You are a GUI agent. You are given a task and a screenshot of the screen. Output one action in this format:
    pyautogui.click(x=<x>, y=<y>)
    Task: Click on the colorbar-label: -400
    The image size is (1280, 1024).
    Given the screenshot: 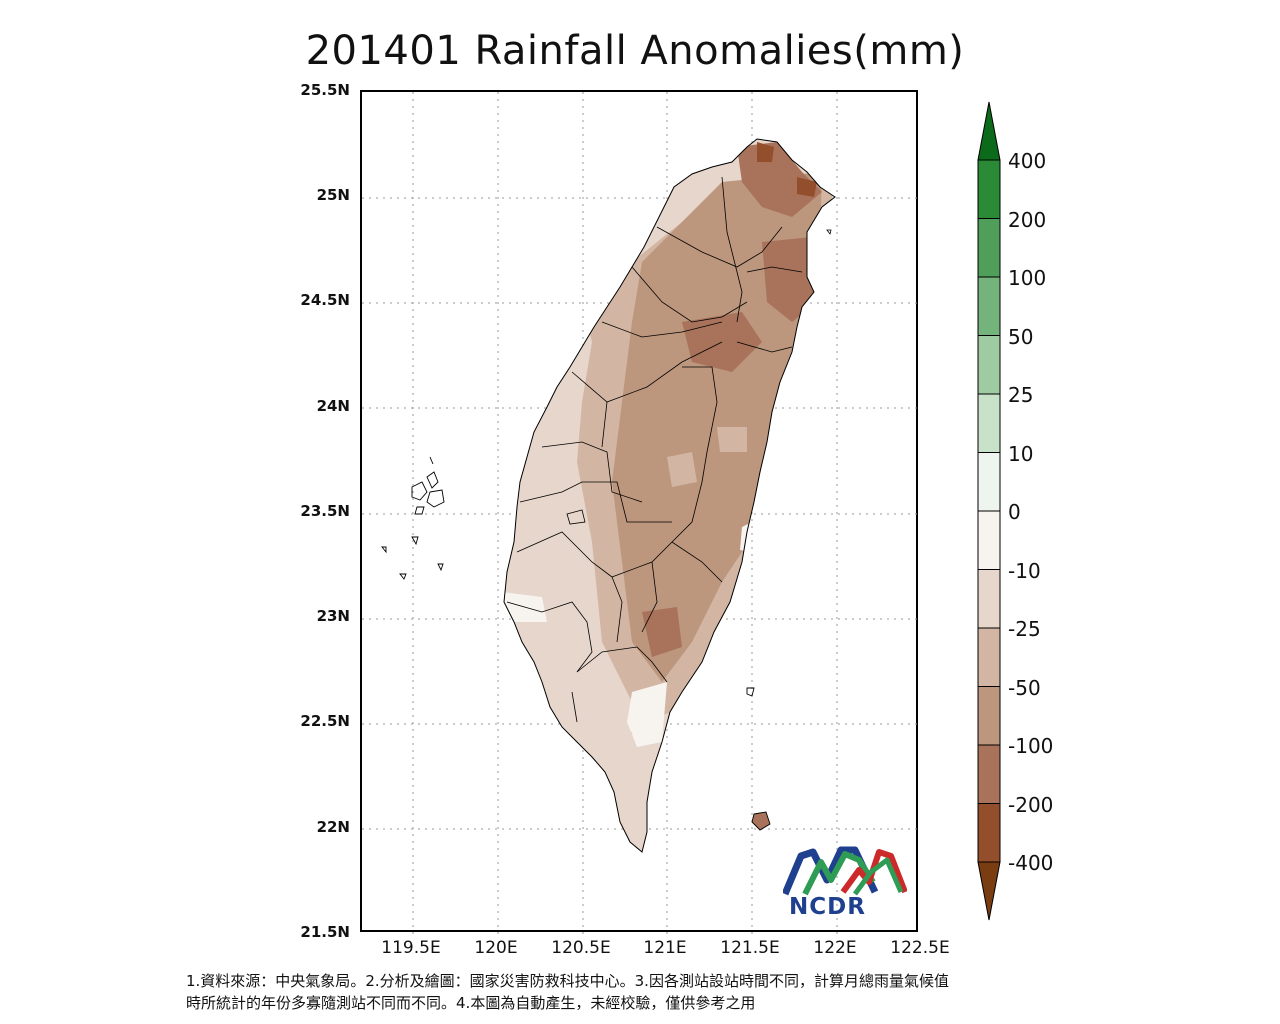 What is the action you would take?
    pyautogui.click(x=1031, y=863)
    